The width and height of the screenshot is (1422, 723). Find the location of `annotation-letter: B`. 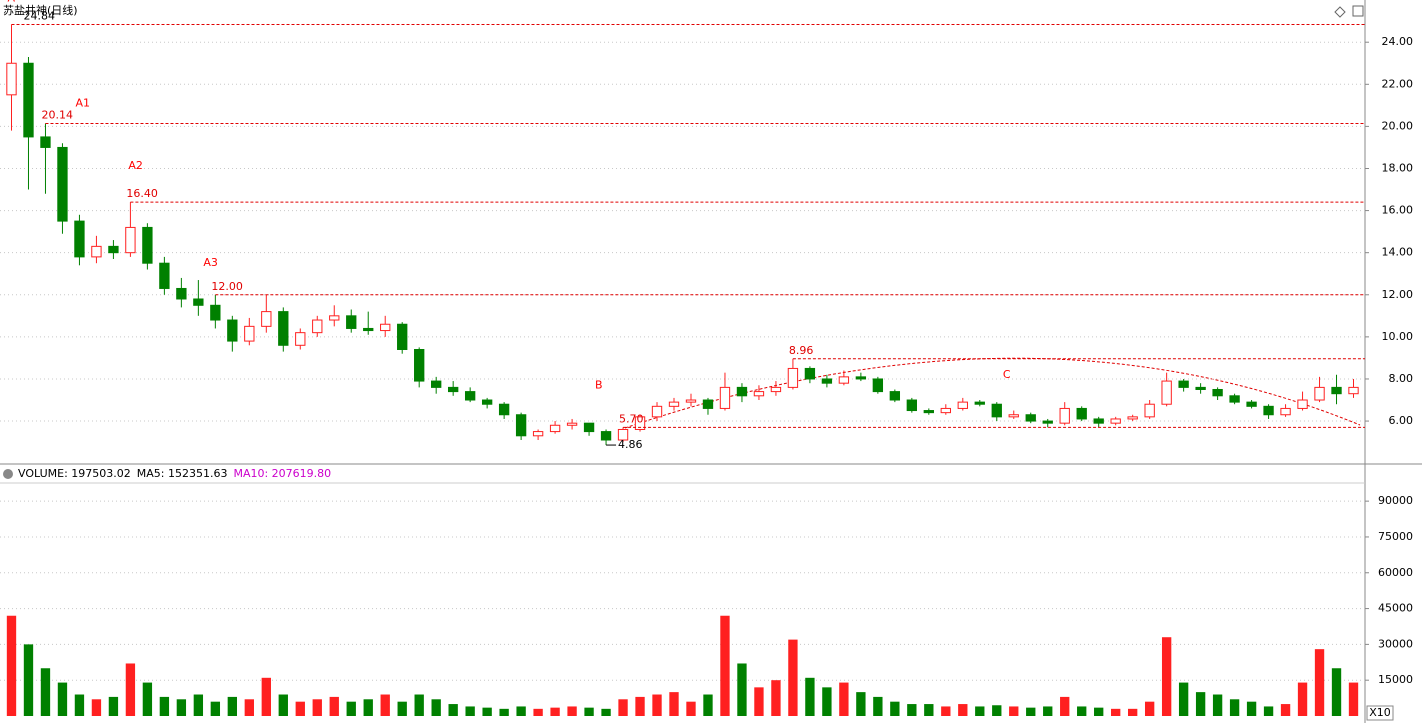

annotation-letter: B is located at coordinates (599, 384).